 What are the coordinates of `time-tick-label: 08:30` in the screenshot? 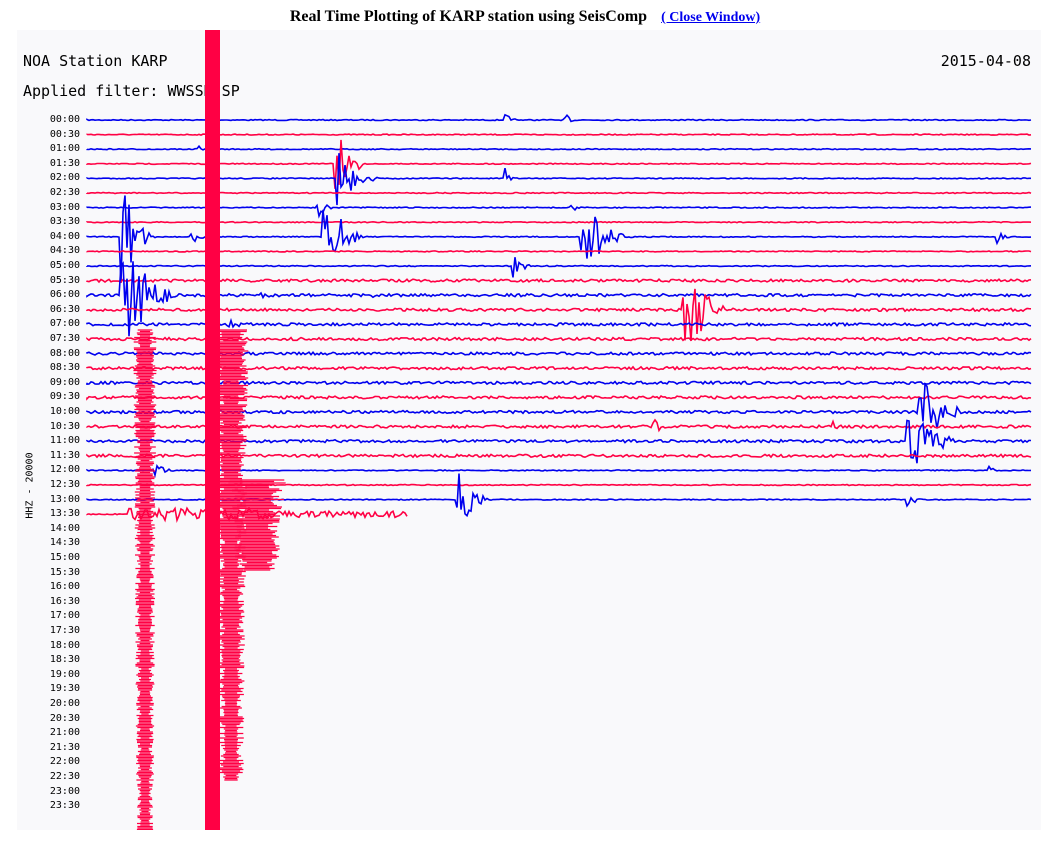 It's located at (64, 368).